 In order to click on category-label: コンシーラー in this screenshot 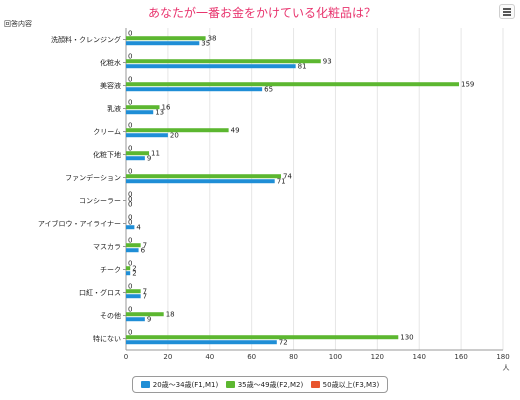, I will do `click(100, 201)`.